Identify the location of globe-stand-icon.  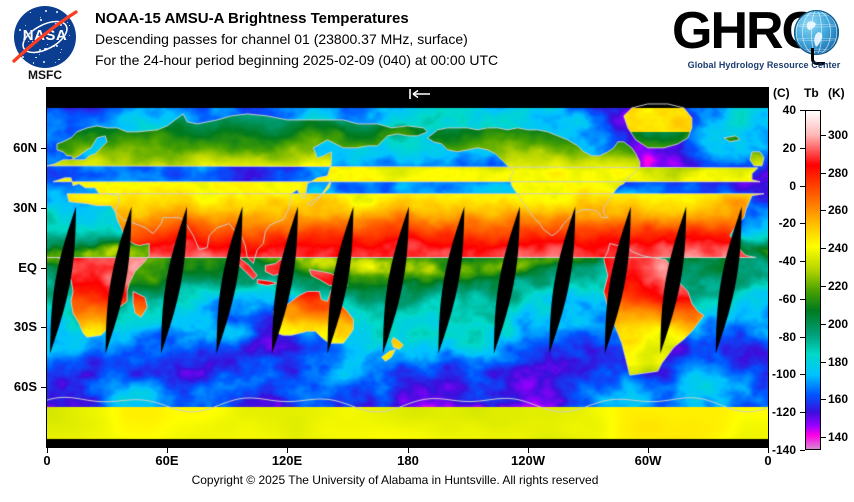
(818, 56).